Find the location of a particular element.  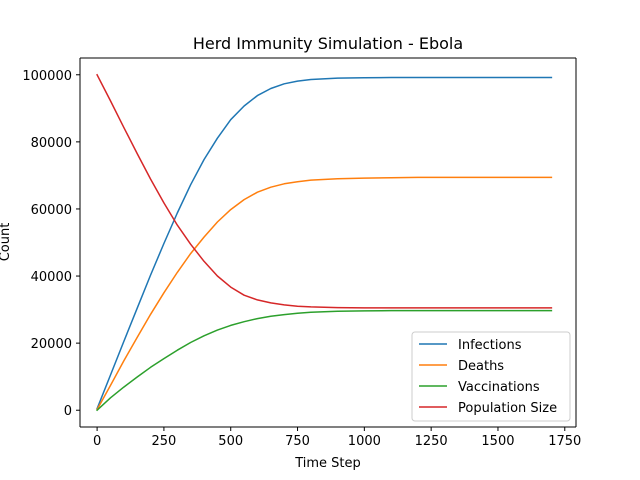

legend-frame is located at coordinates (491, 376).